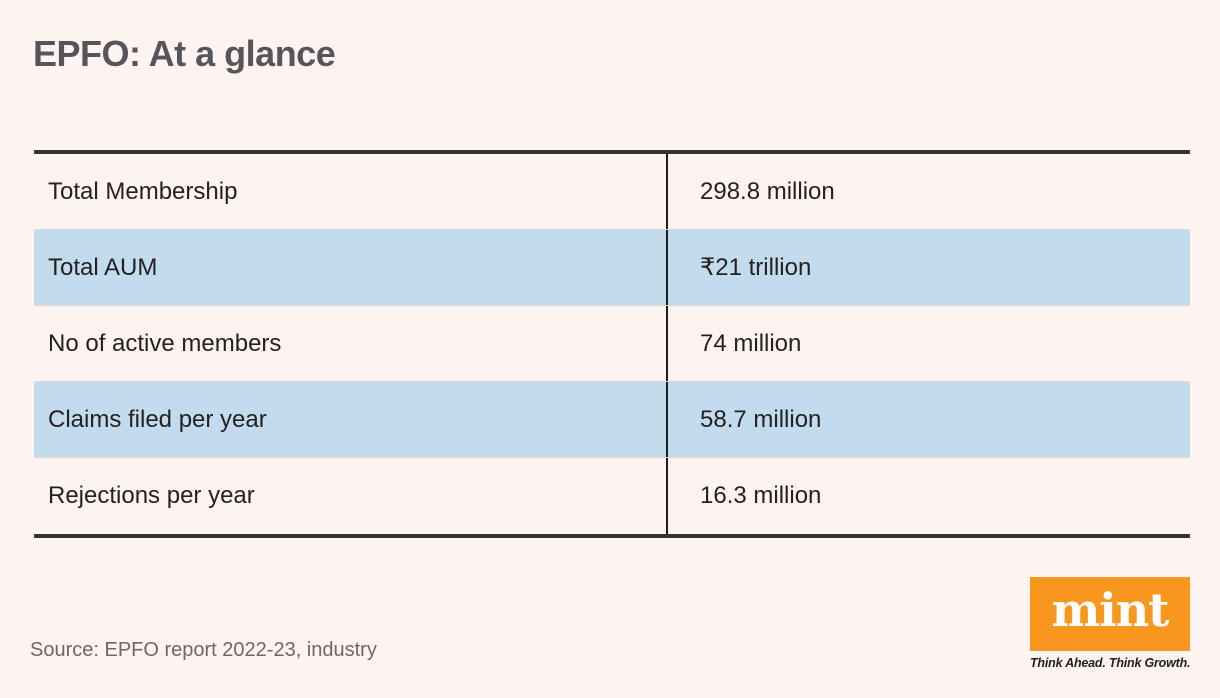  I want to click on metric-label: Total Membership, so click(143, 191).